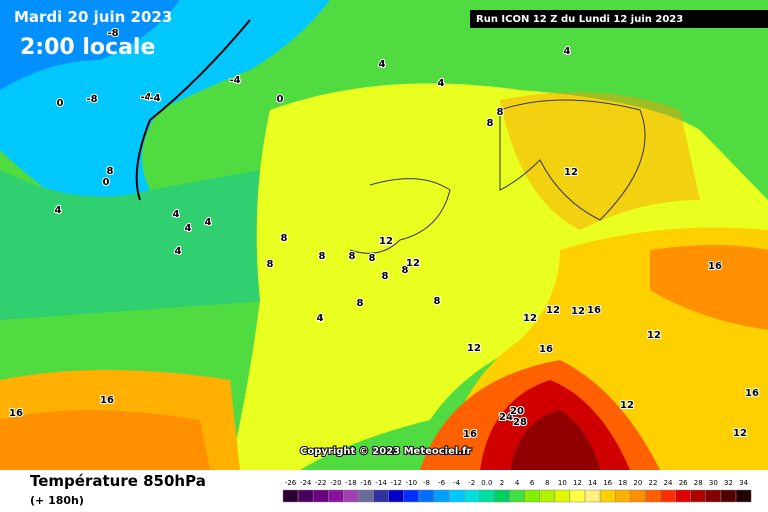 This screenshot has width=768, height=512. I want to click on scale-label: -10, so click(411, 483).